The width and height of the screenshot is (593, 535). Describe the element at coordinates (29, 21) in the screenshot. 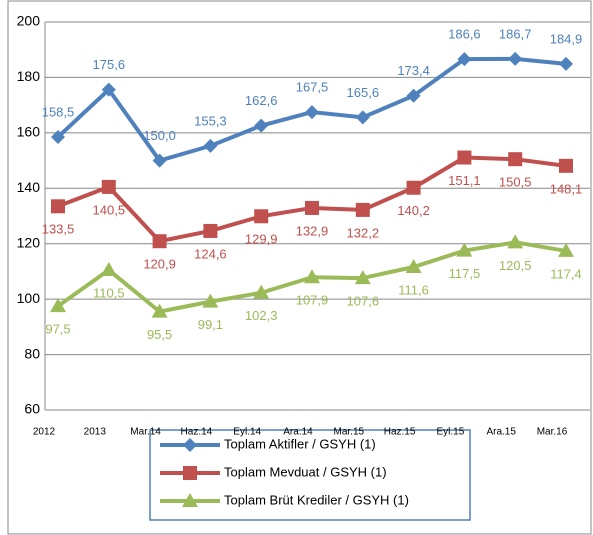

I see `y-tick-label: 200` at that location.